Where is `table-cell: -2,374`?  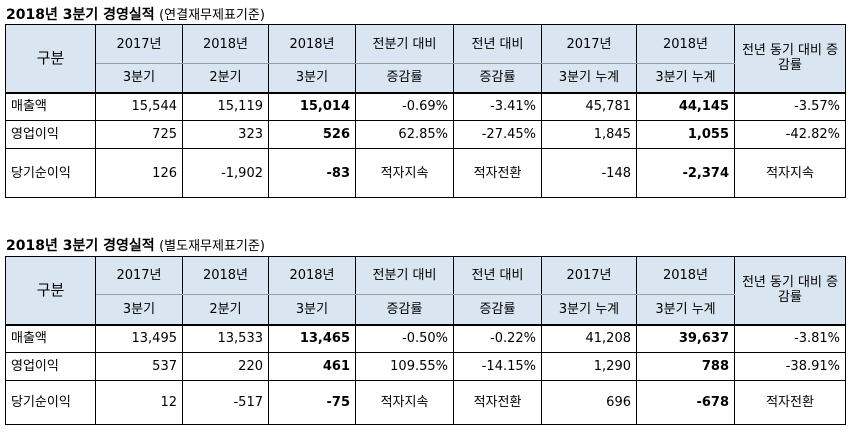 table-cell: -2,374 is located at coordinates (685, 173).